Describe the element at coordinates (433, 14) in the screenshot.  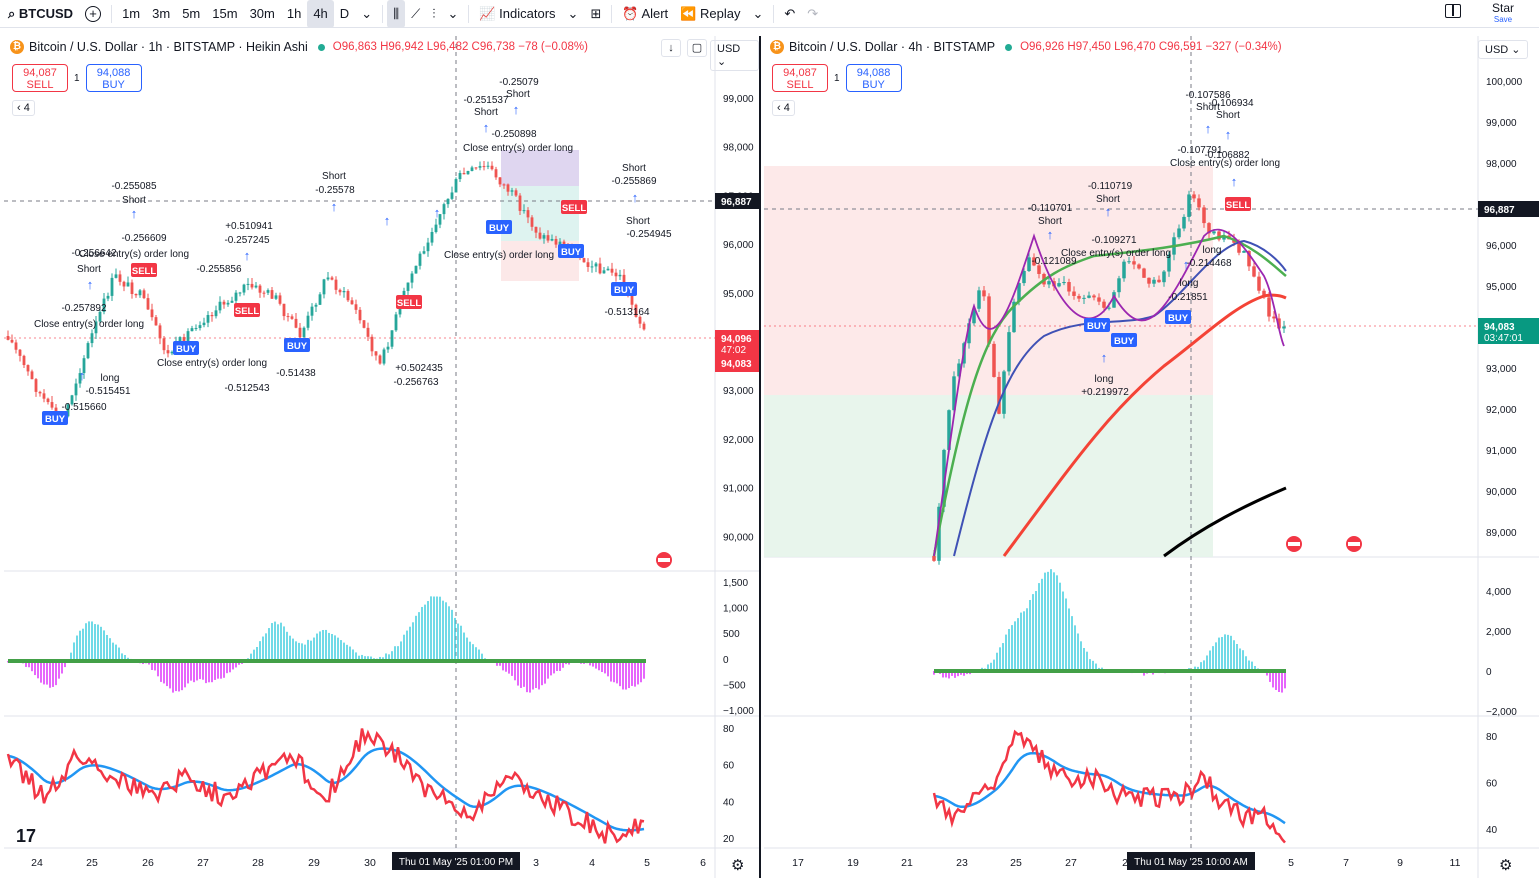
I see `bars-button: ⫶` at that location.